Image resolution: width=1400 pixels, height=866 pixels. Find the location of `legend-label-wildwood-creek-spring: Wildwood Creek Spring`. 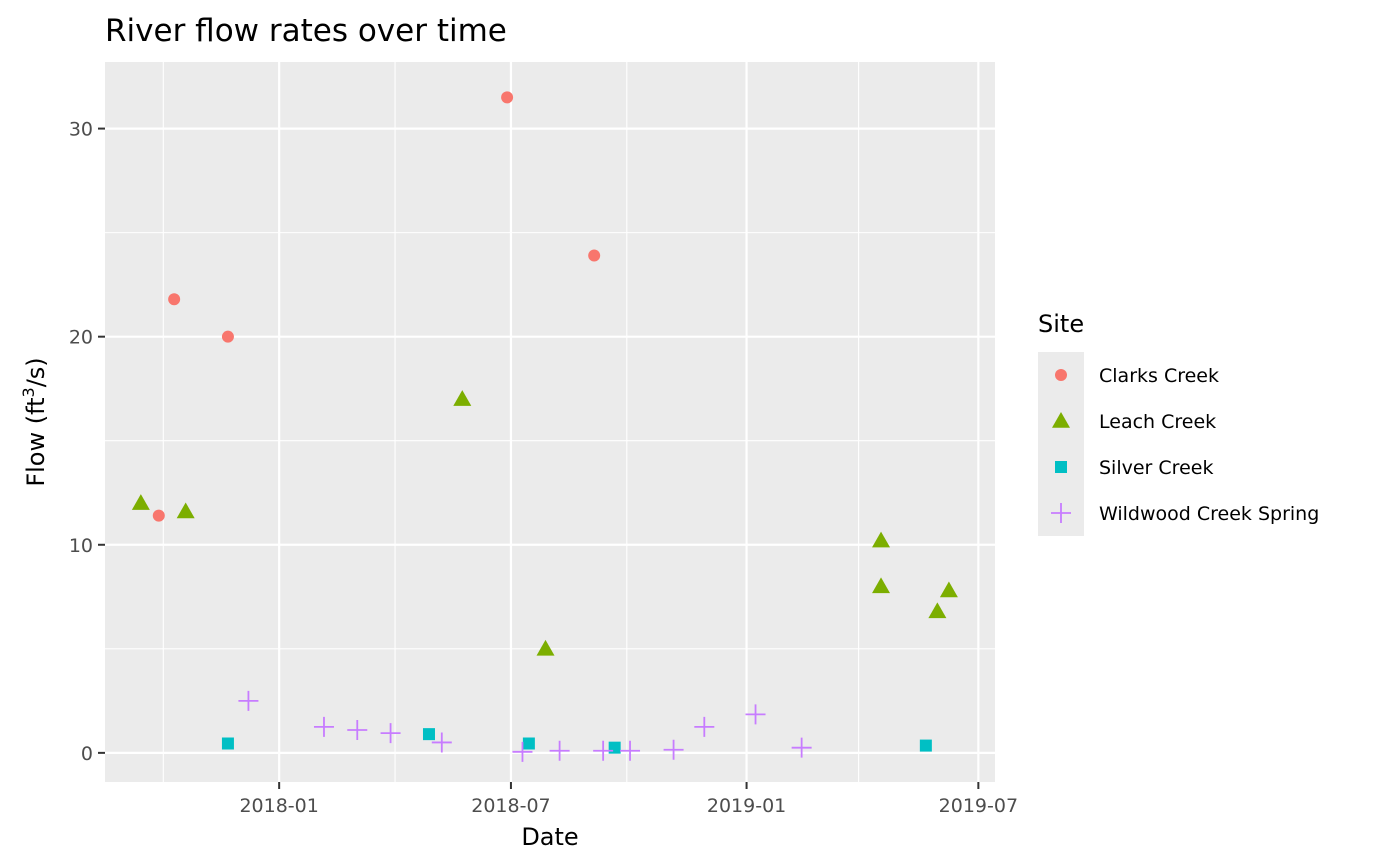

legend-label-wildwood-creek-spring: Wildwood Creek Spring is located at coordinates (1209, 514).